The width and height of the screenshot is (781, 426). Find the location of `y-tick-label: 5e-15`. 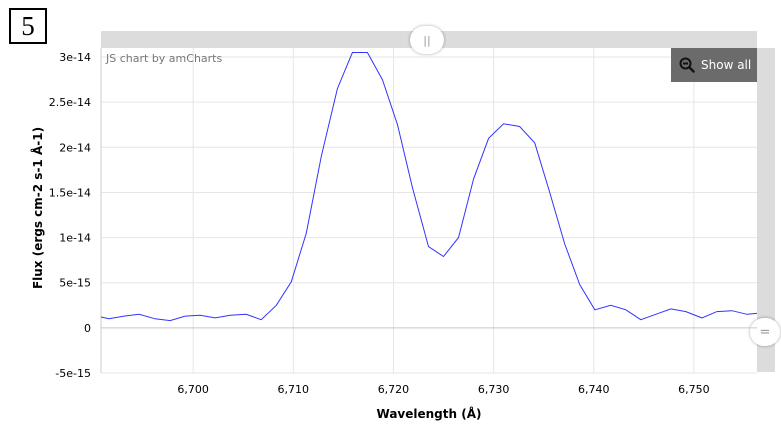

y-tick-label: 5e-15 is located at coordinates (75, 283).